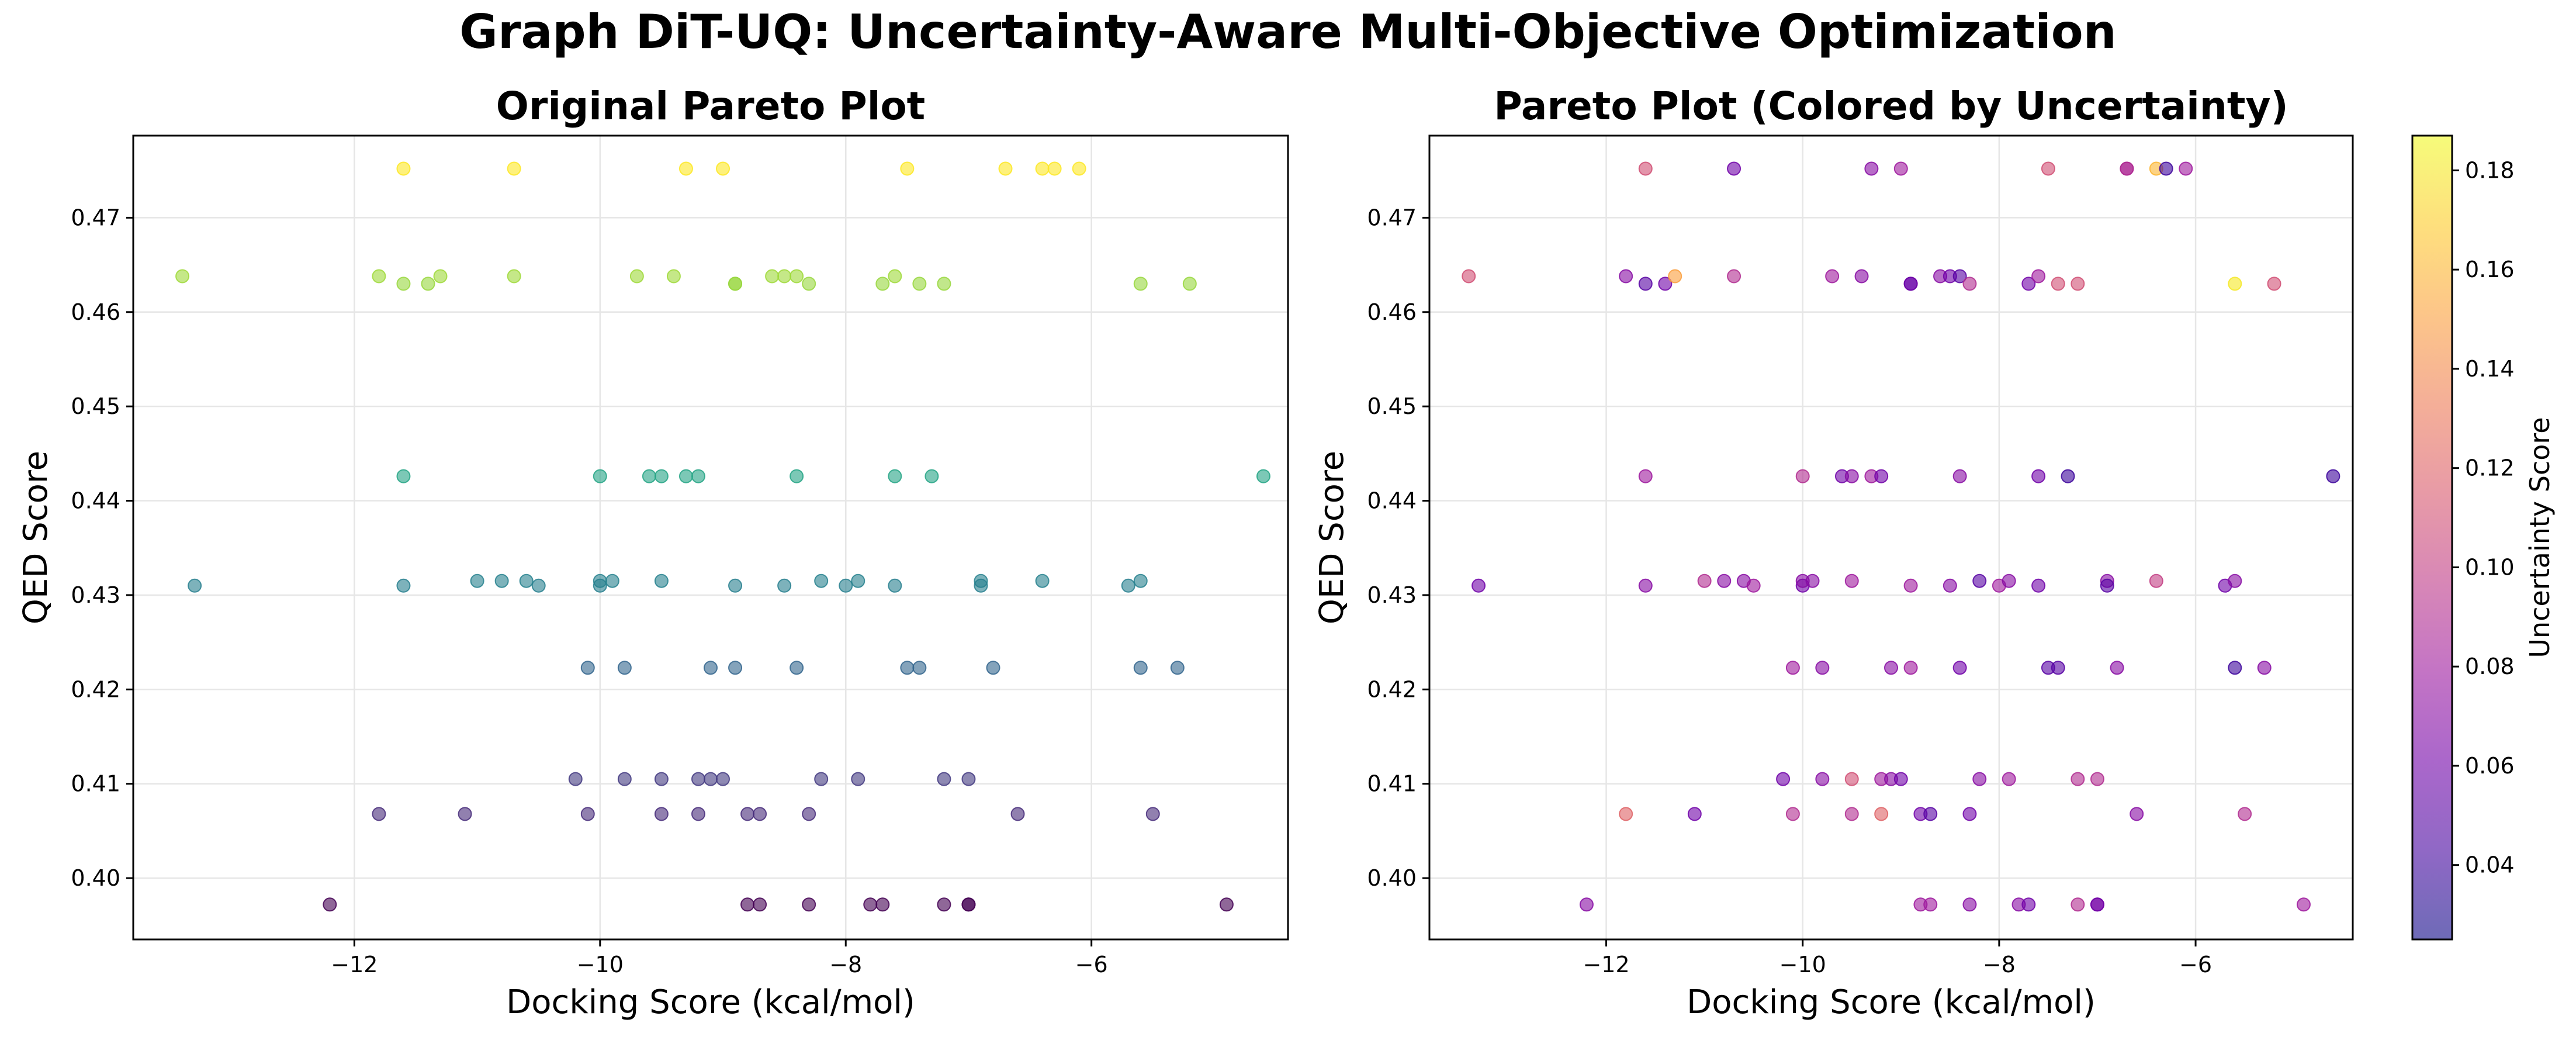 The width and height of the screenshot is (2576, 1040). Describe the element at coordinates (2432, 537) in the screenshot. I see `colorbar-gradient` at that location.